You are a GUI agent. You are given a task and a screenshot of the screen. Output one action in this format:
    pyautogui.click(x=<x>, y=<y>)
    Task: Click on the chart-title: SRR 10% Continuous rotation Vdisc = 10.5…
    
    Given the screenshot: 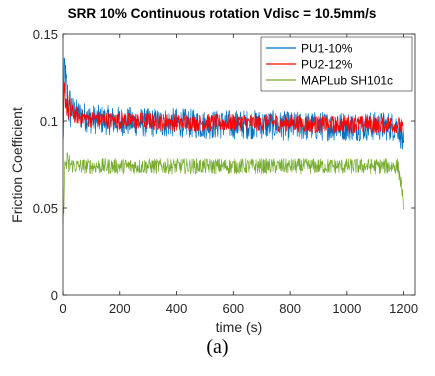 What is the action you would take?
    pyautogui.click(x=222, y=13)
    